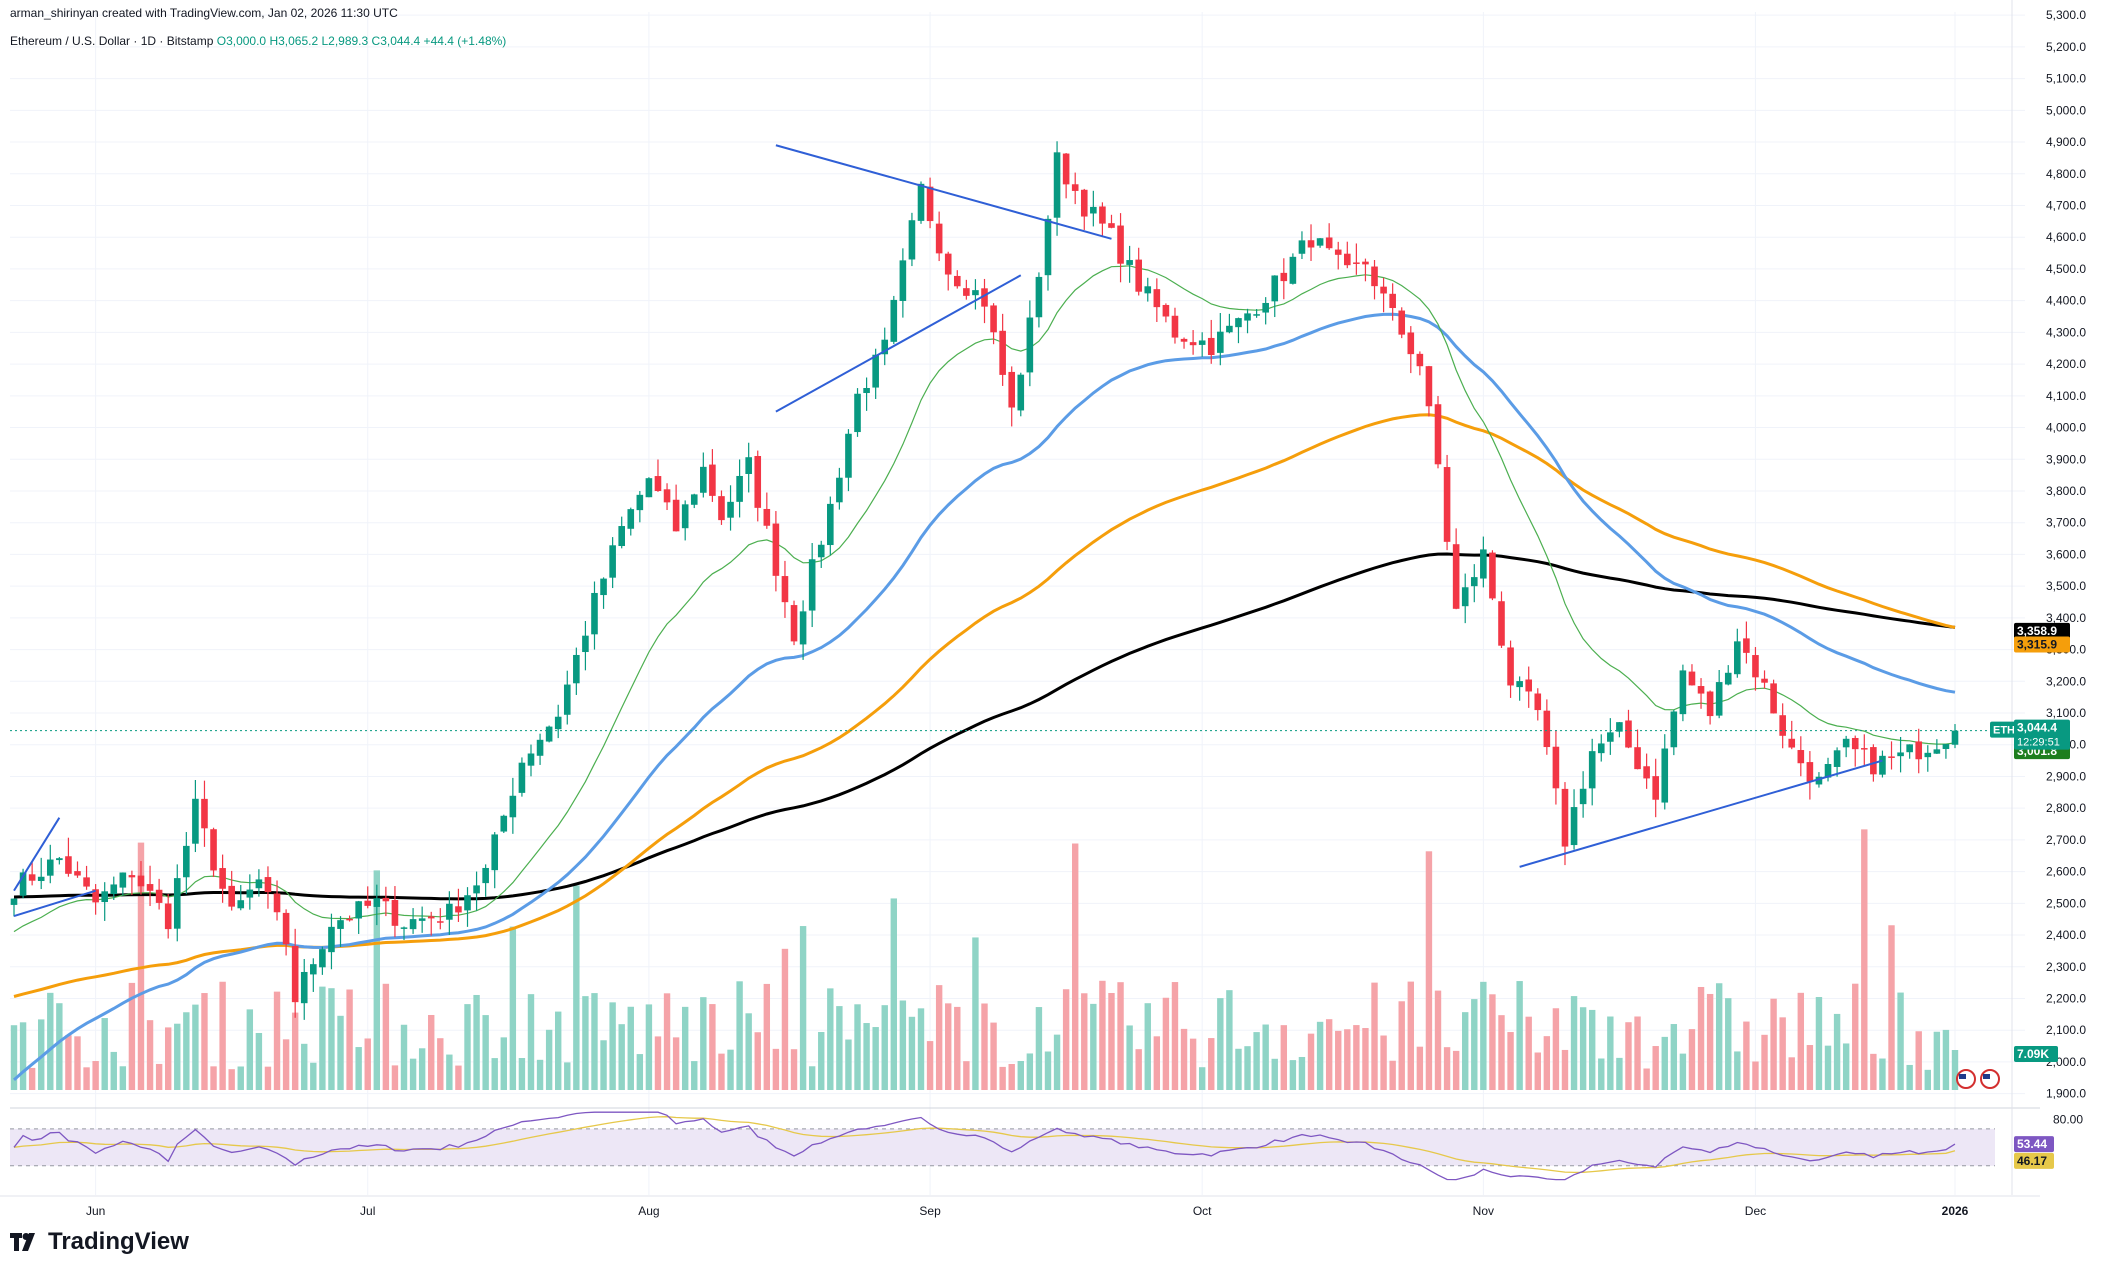 Image resolution: width=2119 pixels, height=1274 pixels. Describe the element at coordinates (2066, 15) in the screenshot. I see `price-tick-label: 5,300.0` at that location.